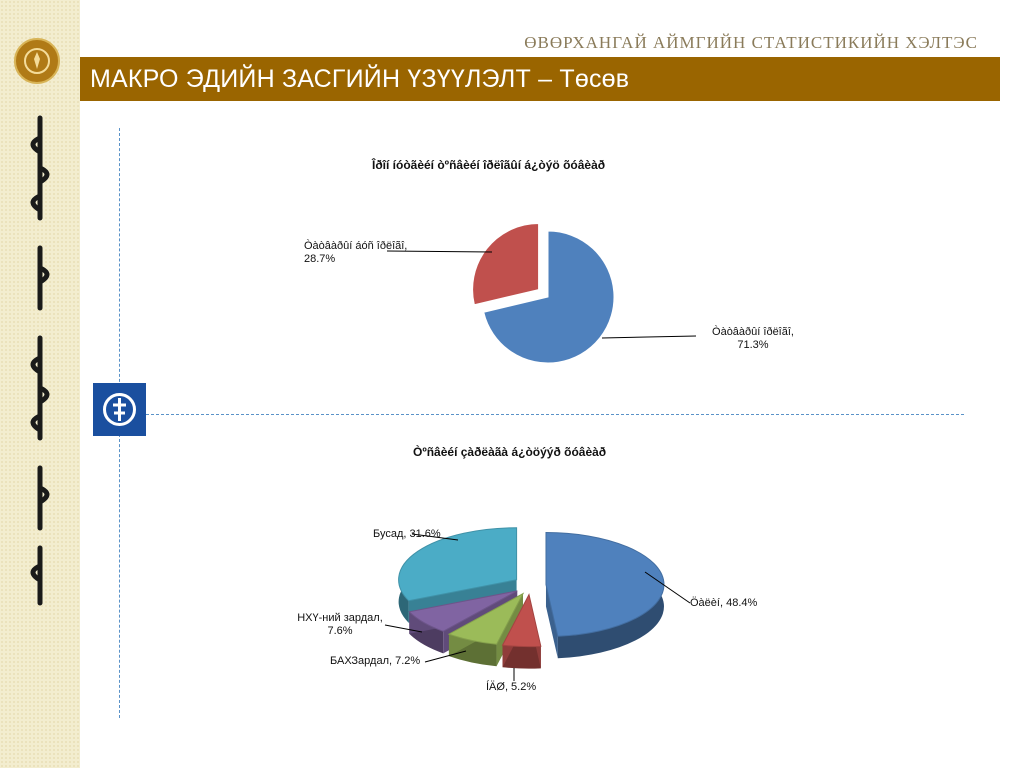 The width and height of the screenshot is (1024, 768). What do you see at coordinates (439, 251) in the screenshot?
I see `revenue-leader-line-nontax` at bounding box center [439, 251].